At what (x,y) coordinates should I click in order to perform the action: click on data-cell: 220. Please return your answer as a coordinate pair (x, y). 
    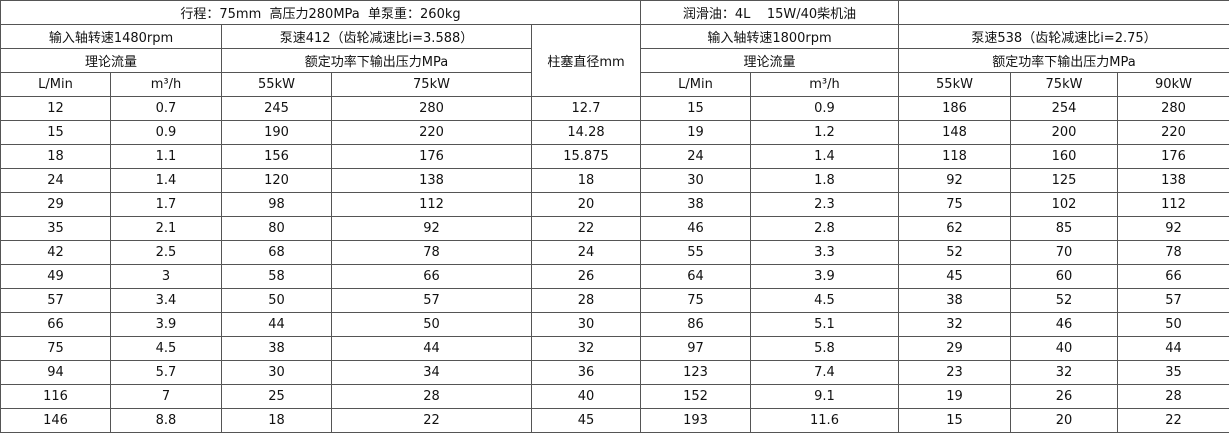
    Looking at the image, I should click on (431, 132).